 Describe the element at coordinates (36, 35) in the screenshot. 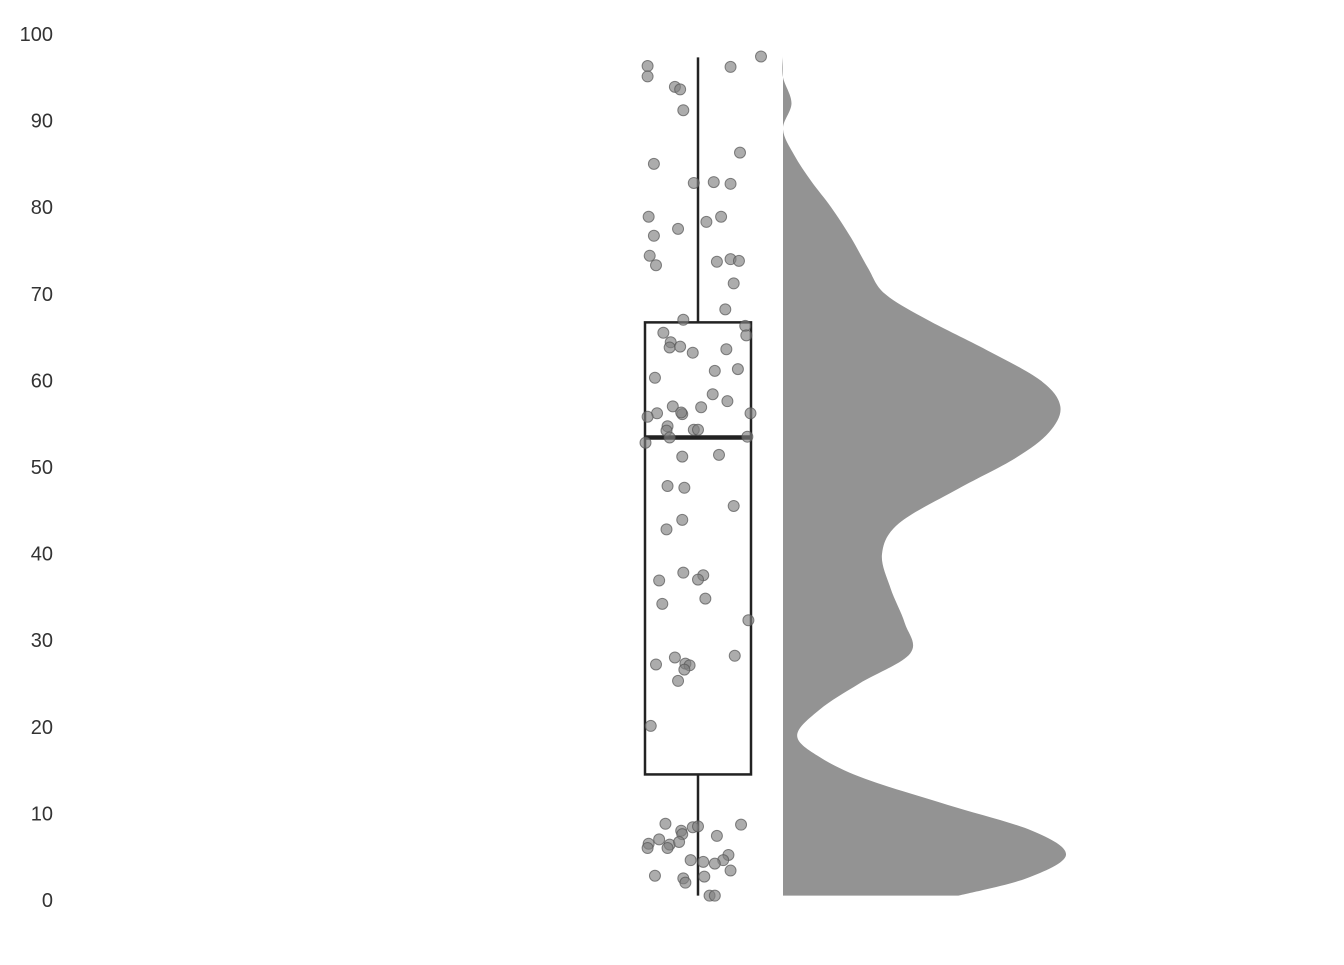

I see `y-tick-label: 100` at that location.